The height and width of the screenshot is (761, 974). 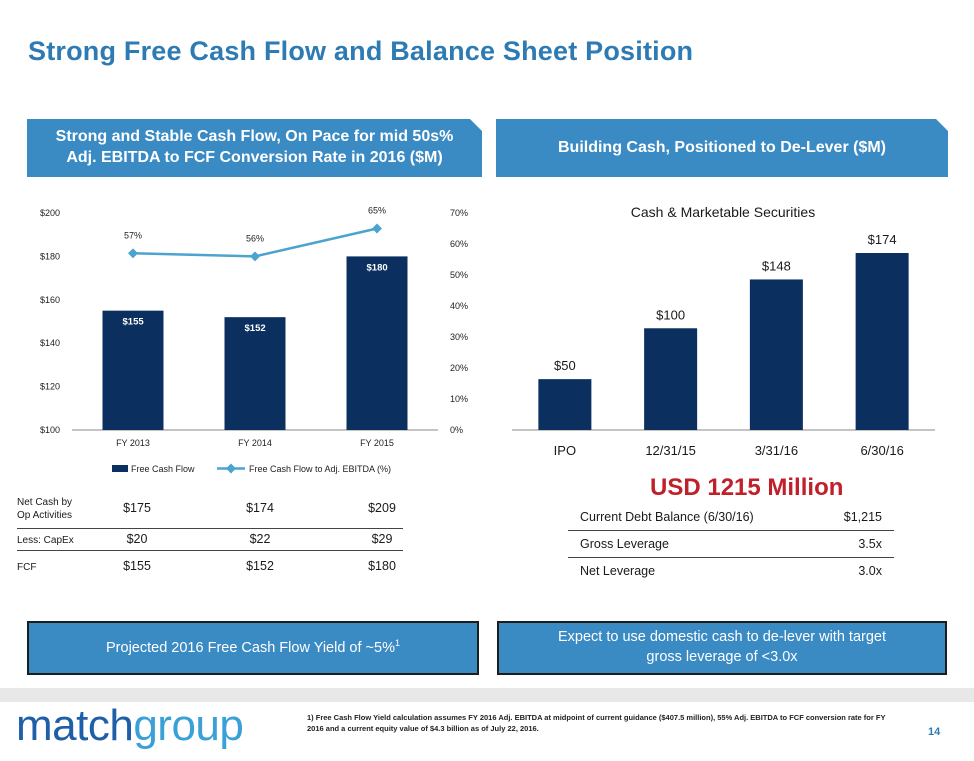 I want to click on y2-axis-tick-label: 50%, so click(x=459, y=275).